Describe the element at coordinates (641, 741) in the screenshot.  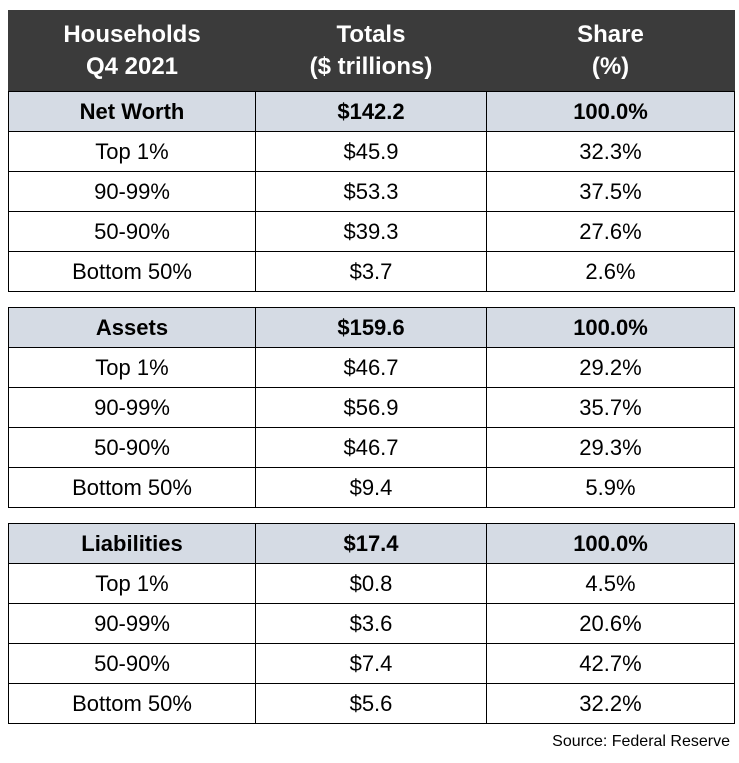
I see `source-note: Source: Federal Reserve` at that location.